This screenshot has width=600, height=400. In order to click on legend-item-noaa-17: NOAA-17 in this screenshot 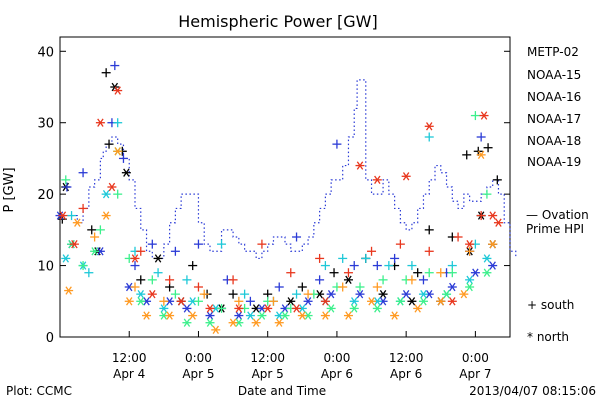, I will do `click(554, 119)`.